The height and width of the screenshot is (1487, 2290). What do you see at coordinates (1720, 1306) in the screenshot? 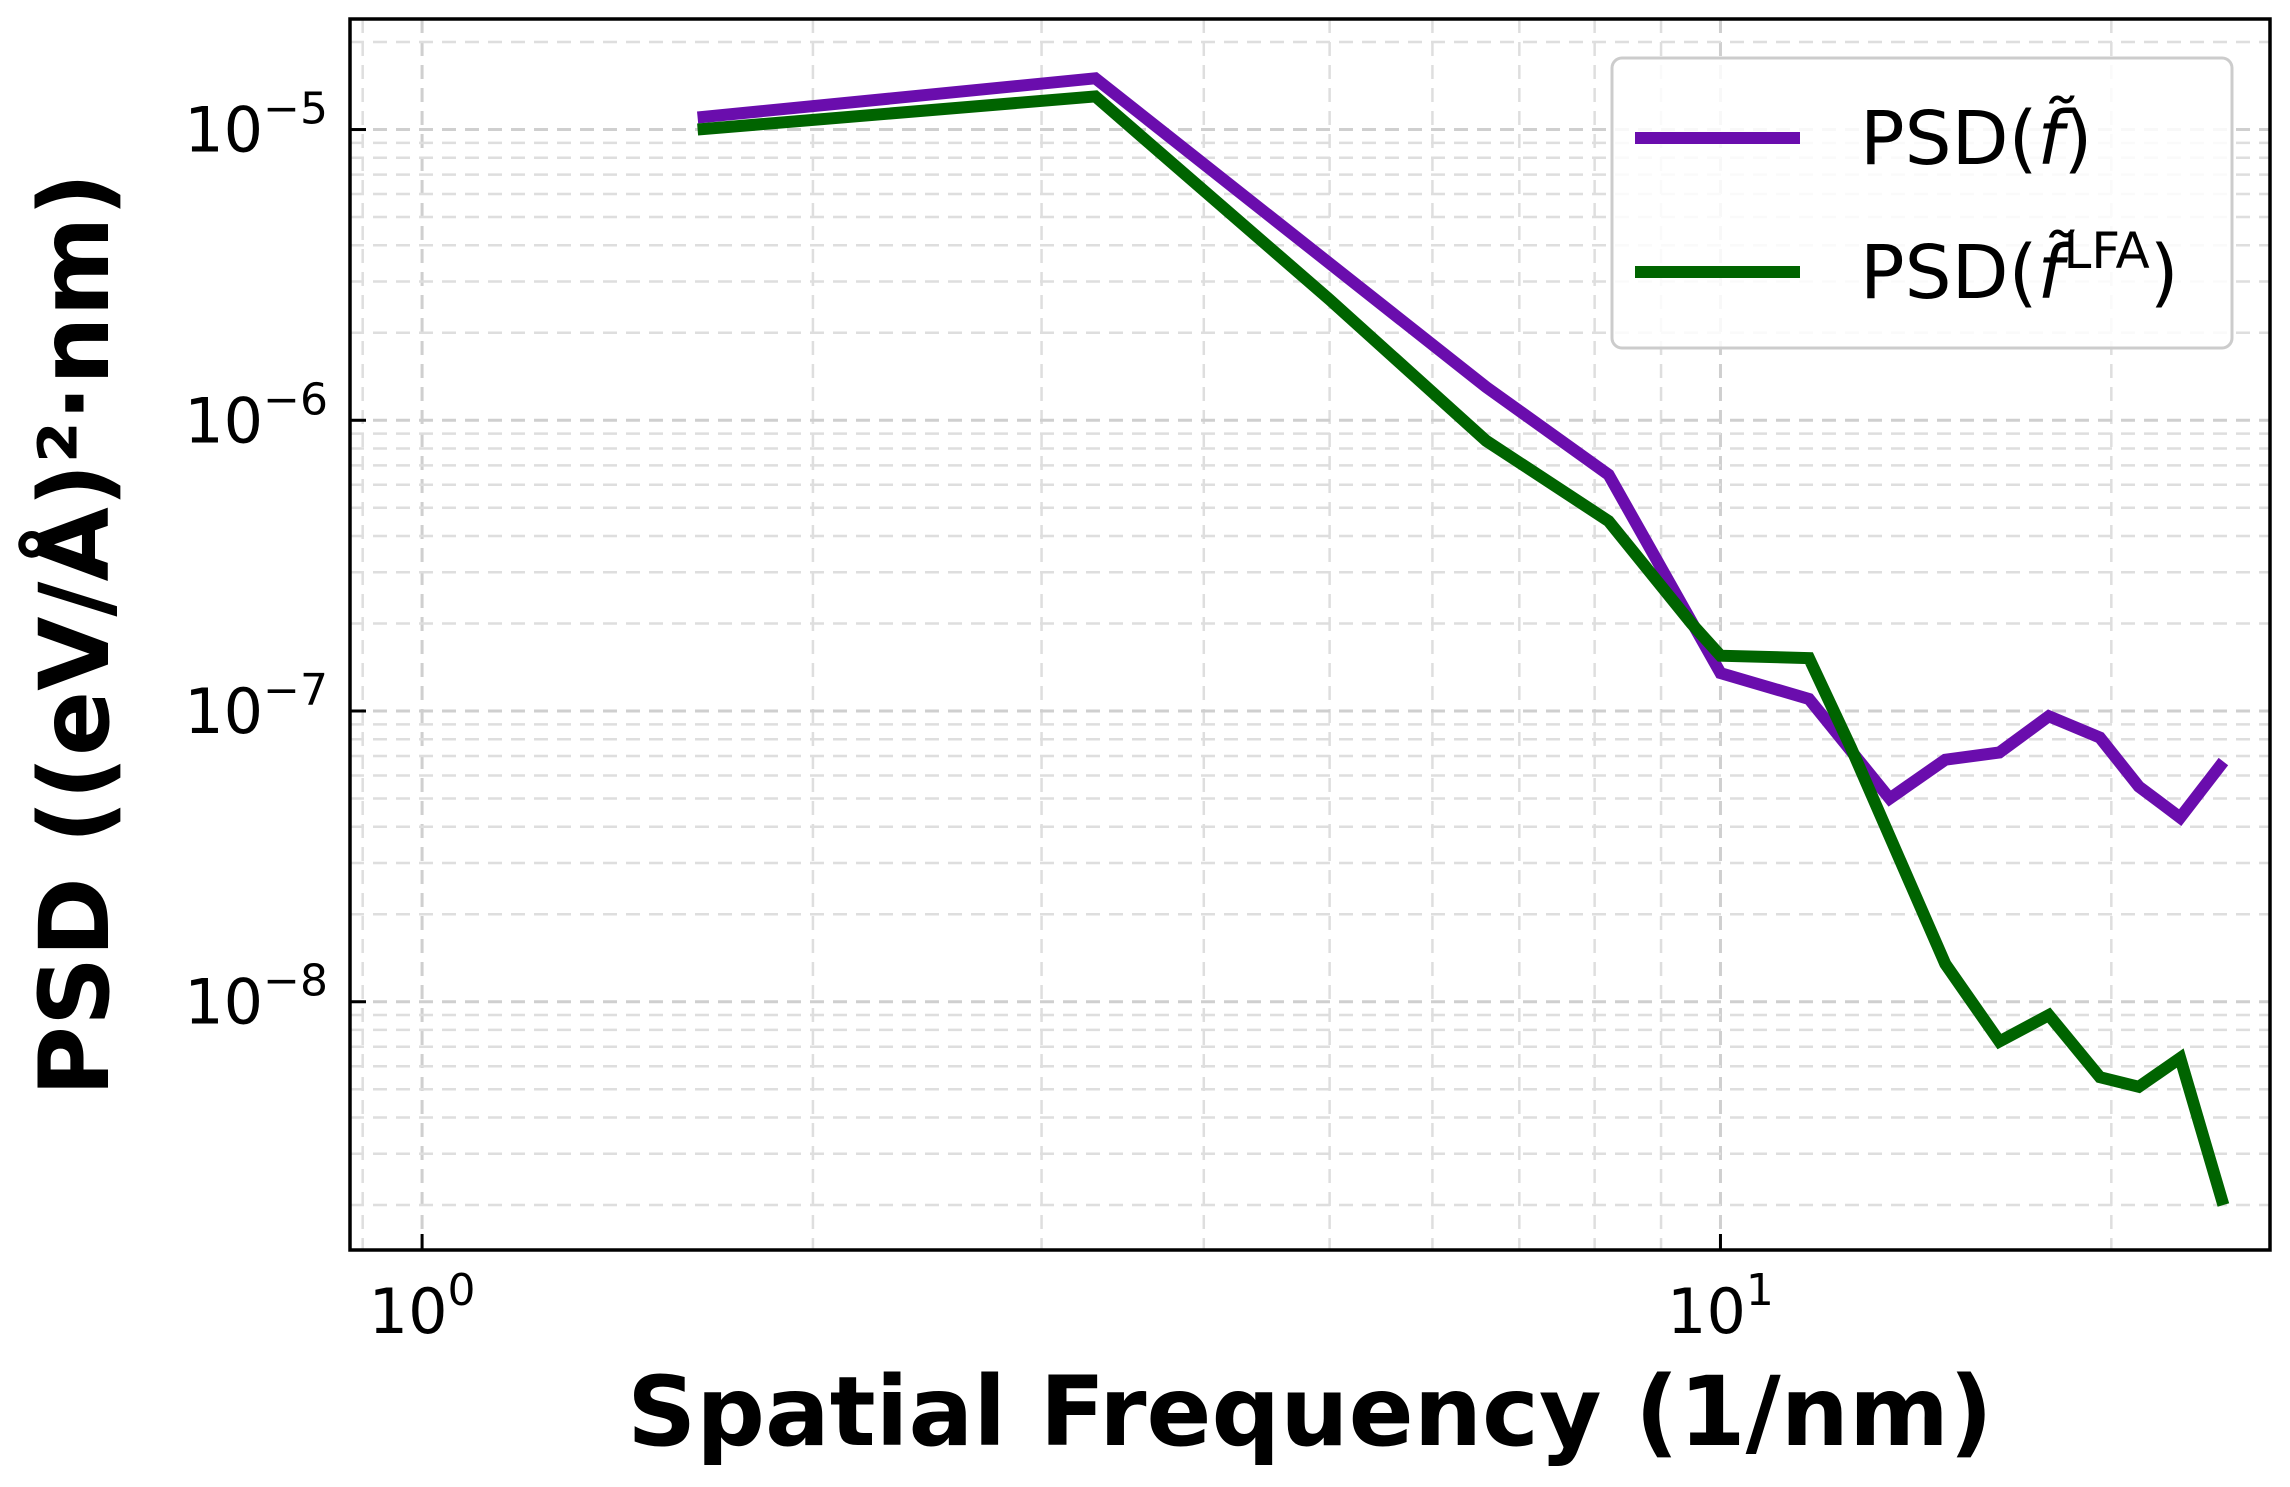
I see `x-tick-label: 10¹` at bounding box center [1720, 1306].